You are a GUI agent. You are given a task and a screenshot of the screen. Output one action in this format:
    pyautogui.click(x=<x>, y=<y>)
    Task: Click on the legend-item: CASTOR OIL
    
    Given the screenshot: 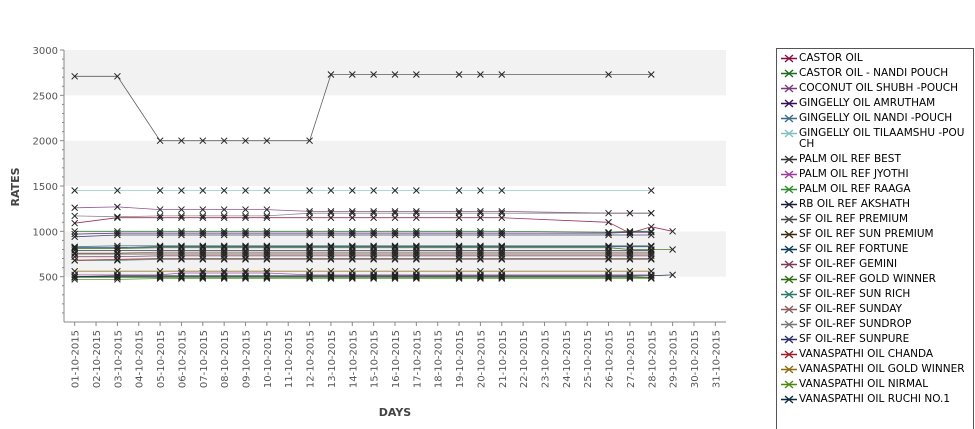 What is the action you would take?
    pyautogui.click(x=875, y=58)
    